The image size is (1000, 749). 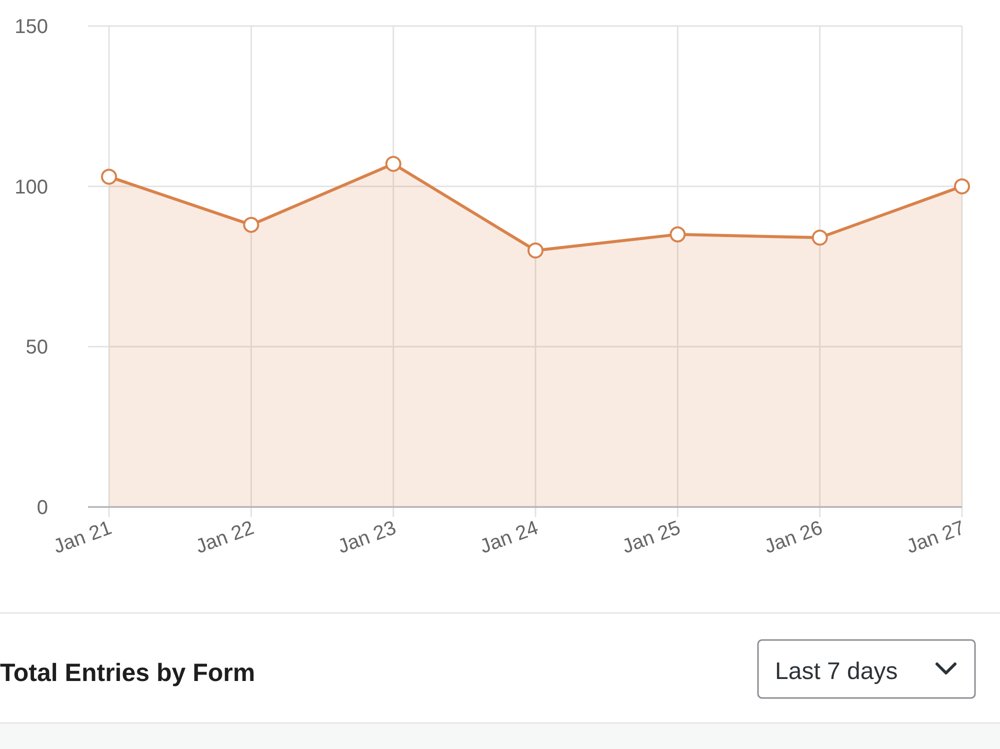 I want to click on x-tick-label: Jan 23, so click(x=367, y=537).